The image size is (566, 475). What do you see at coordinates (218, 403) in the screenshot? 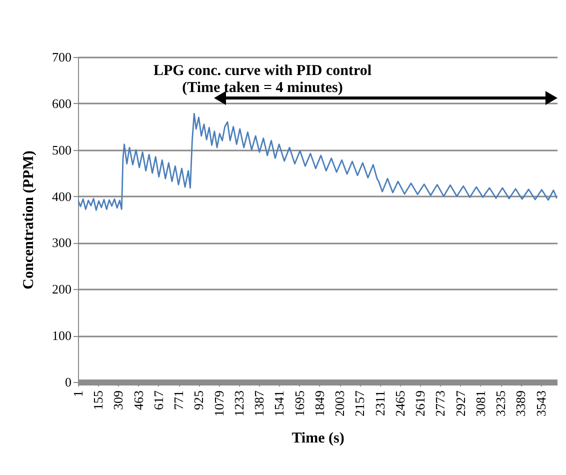
I see `x-tick-label: 1079` at bounding box center [218, 403].